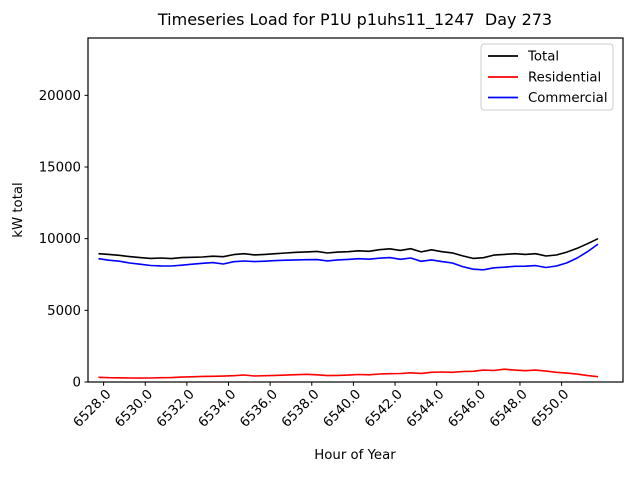 Image resolution: width=640 pixels, height=480 pixels. What do you see at coordinates (60, 96) in the screenshot?
I see `y-tick-label: 20000` at bounding box center [60, 96].